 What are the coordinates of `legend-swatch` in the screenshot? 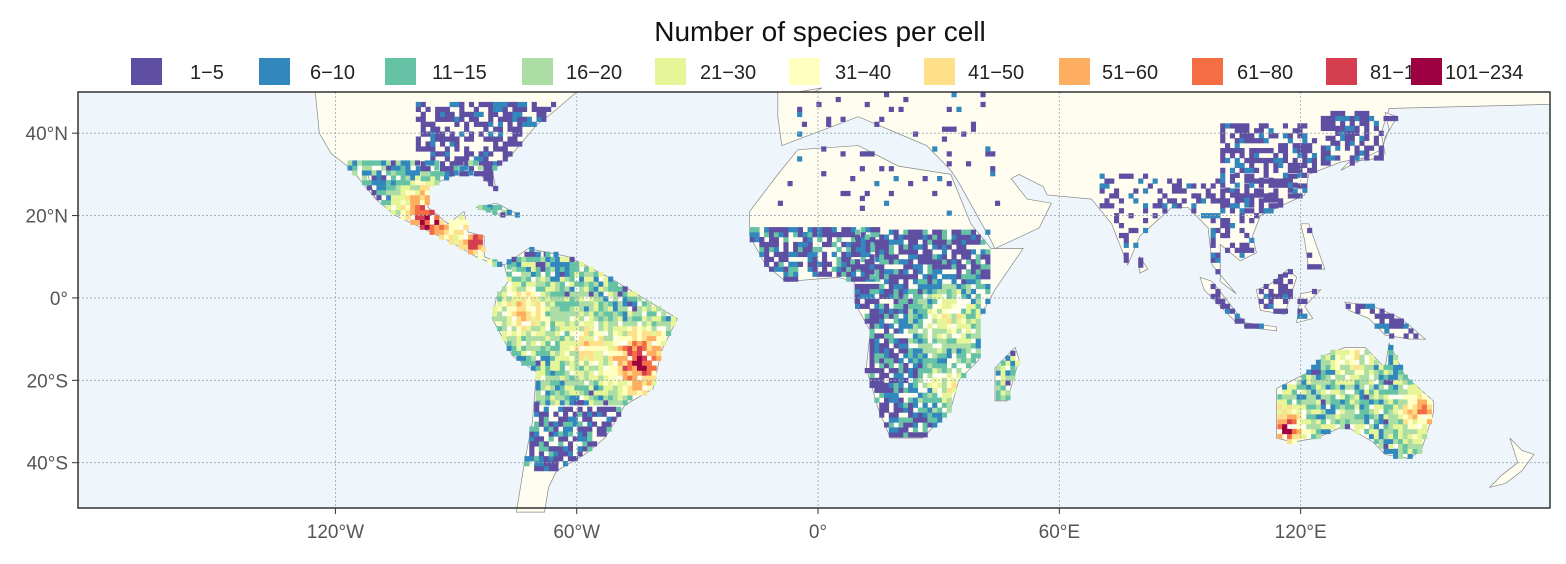 It's located at (1426, 71).